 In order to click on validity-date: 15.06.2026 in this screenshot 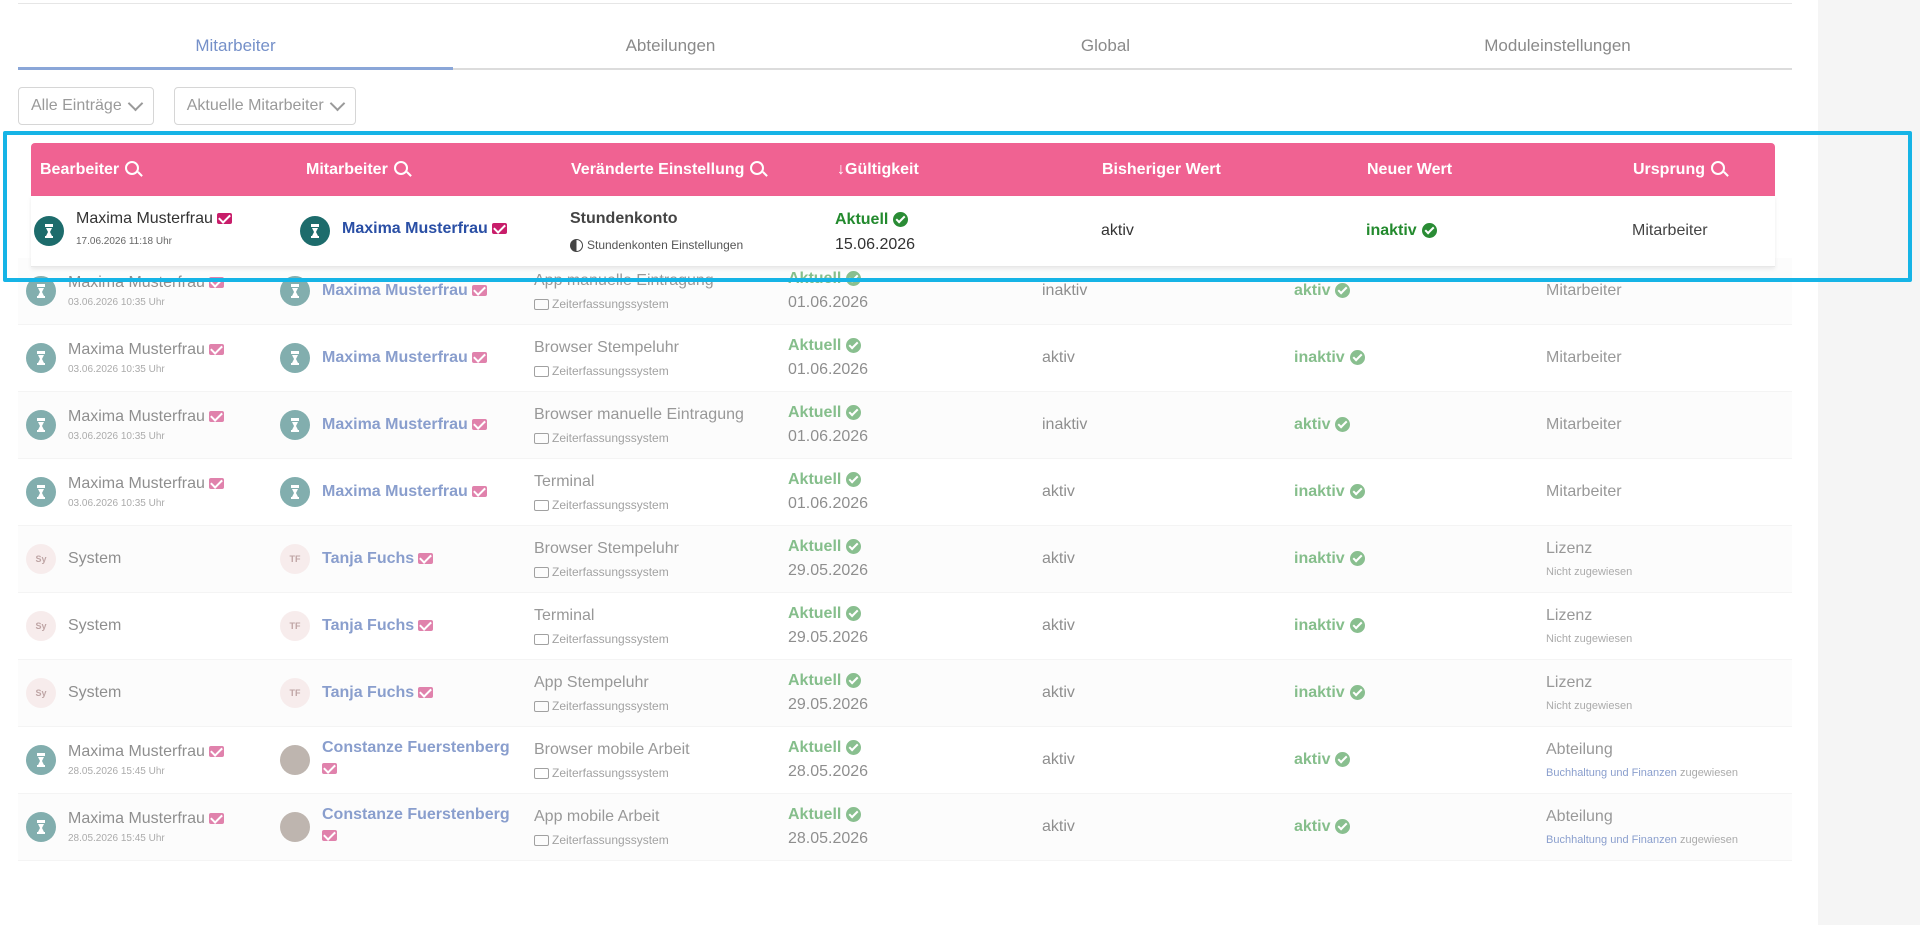, I will do `click(875, 244)`.